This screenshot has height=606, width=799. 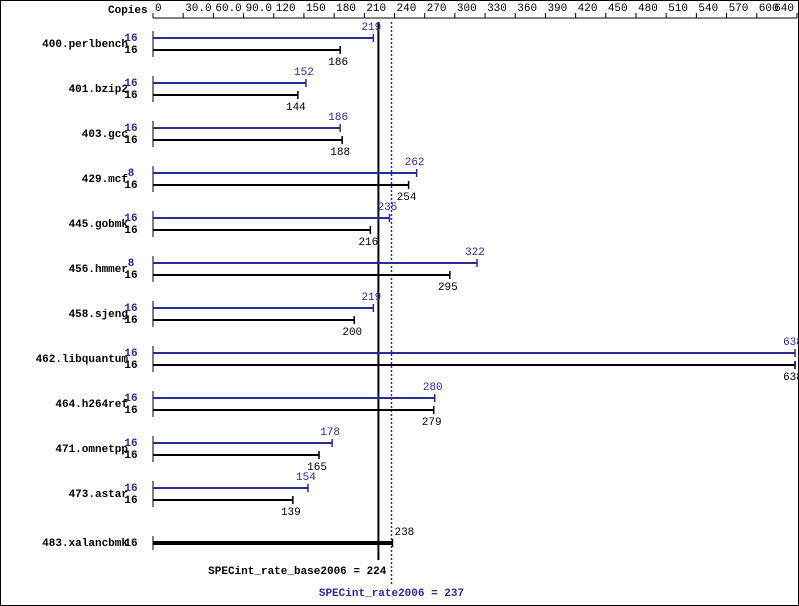 What do you see at coordinates (91, 450) in the screenshot?
I see `benchmark-label: 471.omnetpp` at bounding box center [91, 450].